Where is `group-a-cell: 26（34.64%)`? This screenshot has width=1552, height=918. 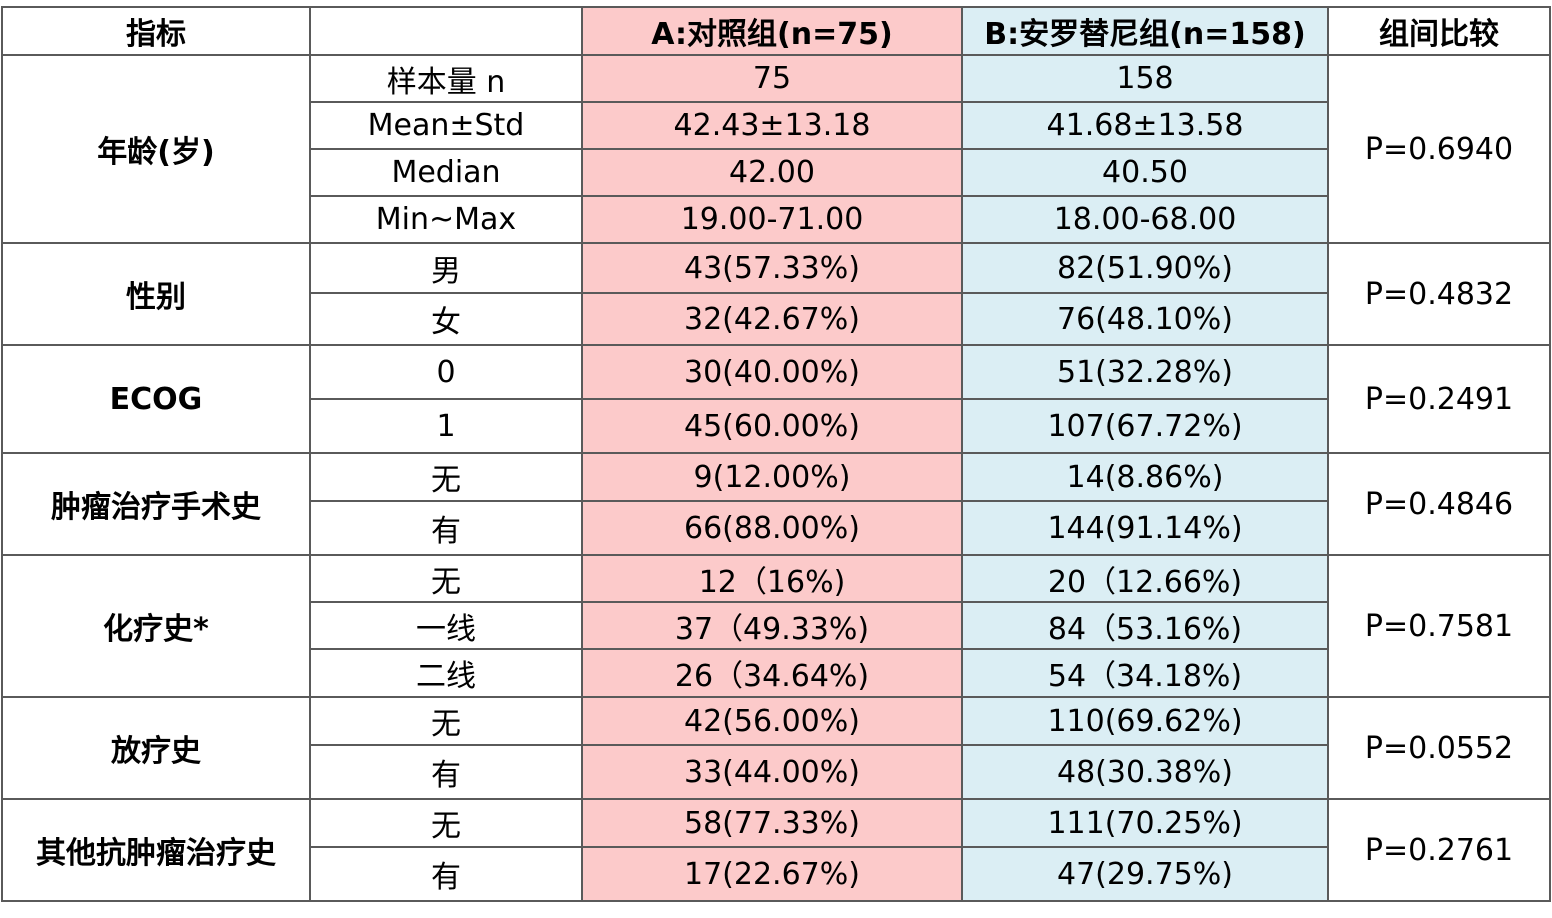
group-a-cell: 26（34.64%) is located at coordinates (772, 673).